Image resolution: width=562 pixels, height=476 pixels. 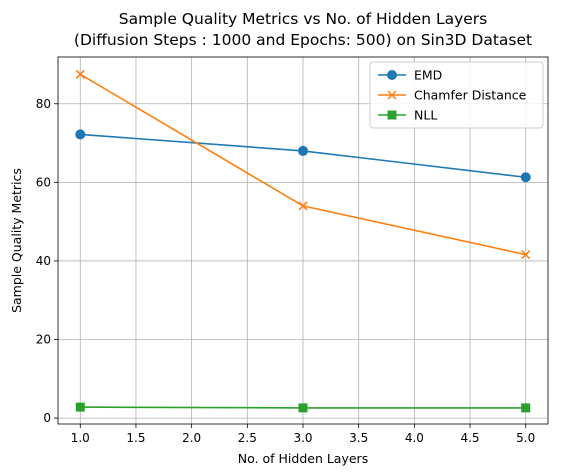 I want to click on y-tick-label: 80, so click(x=43, y=104).